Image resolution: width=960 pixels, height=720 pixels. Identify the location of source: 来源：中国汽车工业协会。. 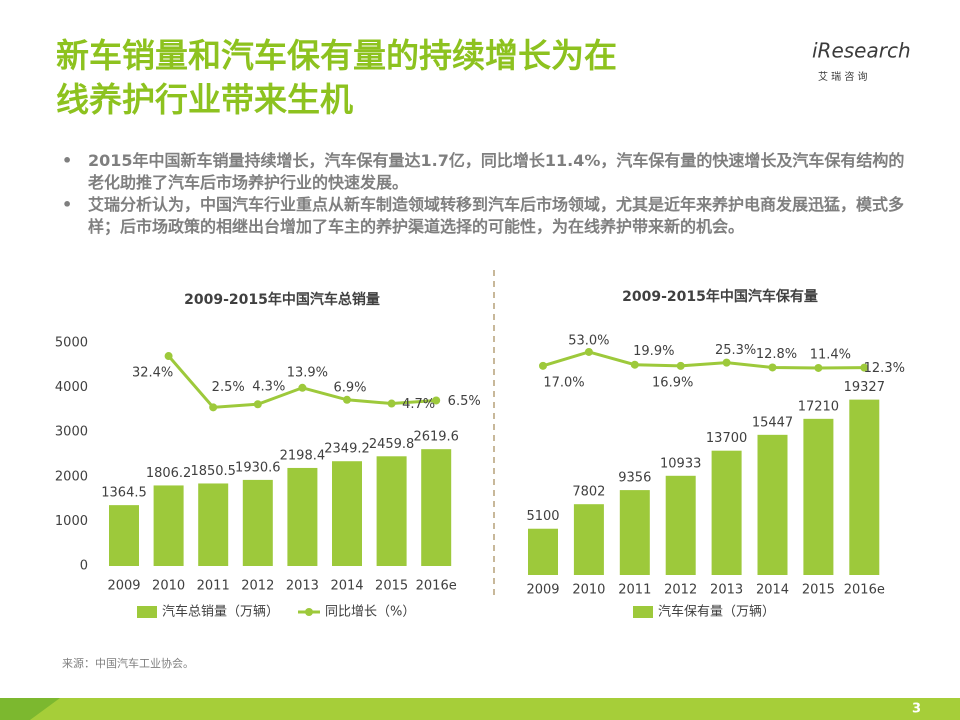
(128, 663).